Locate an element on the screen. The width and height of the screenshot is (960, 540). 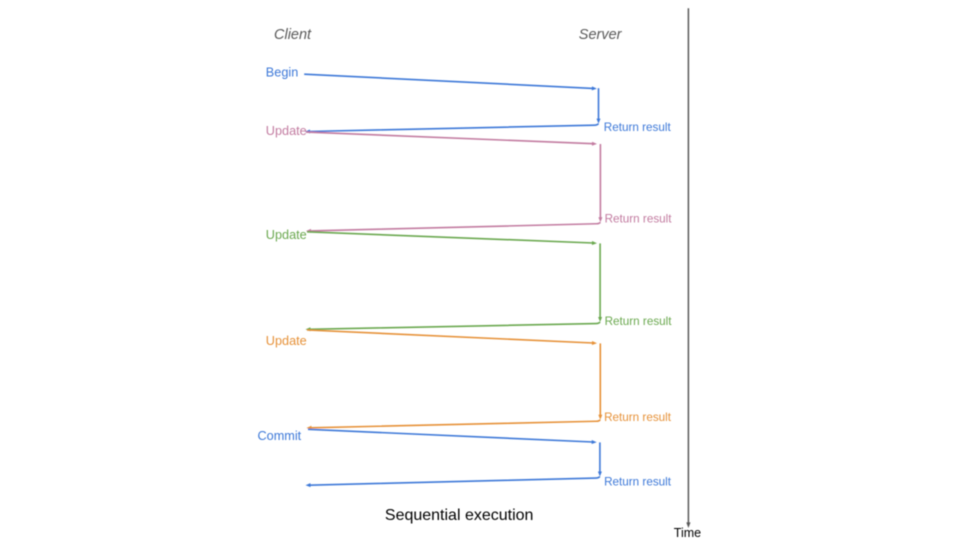
svg-text: Begin is located at coordinates (282, 72).